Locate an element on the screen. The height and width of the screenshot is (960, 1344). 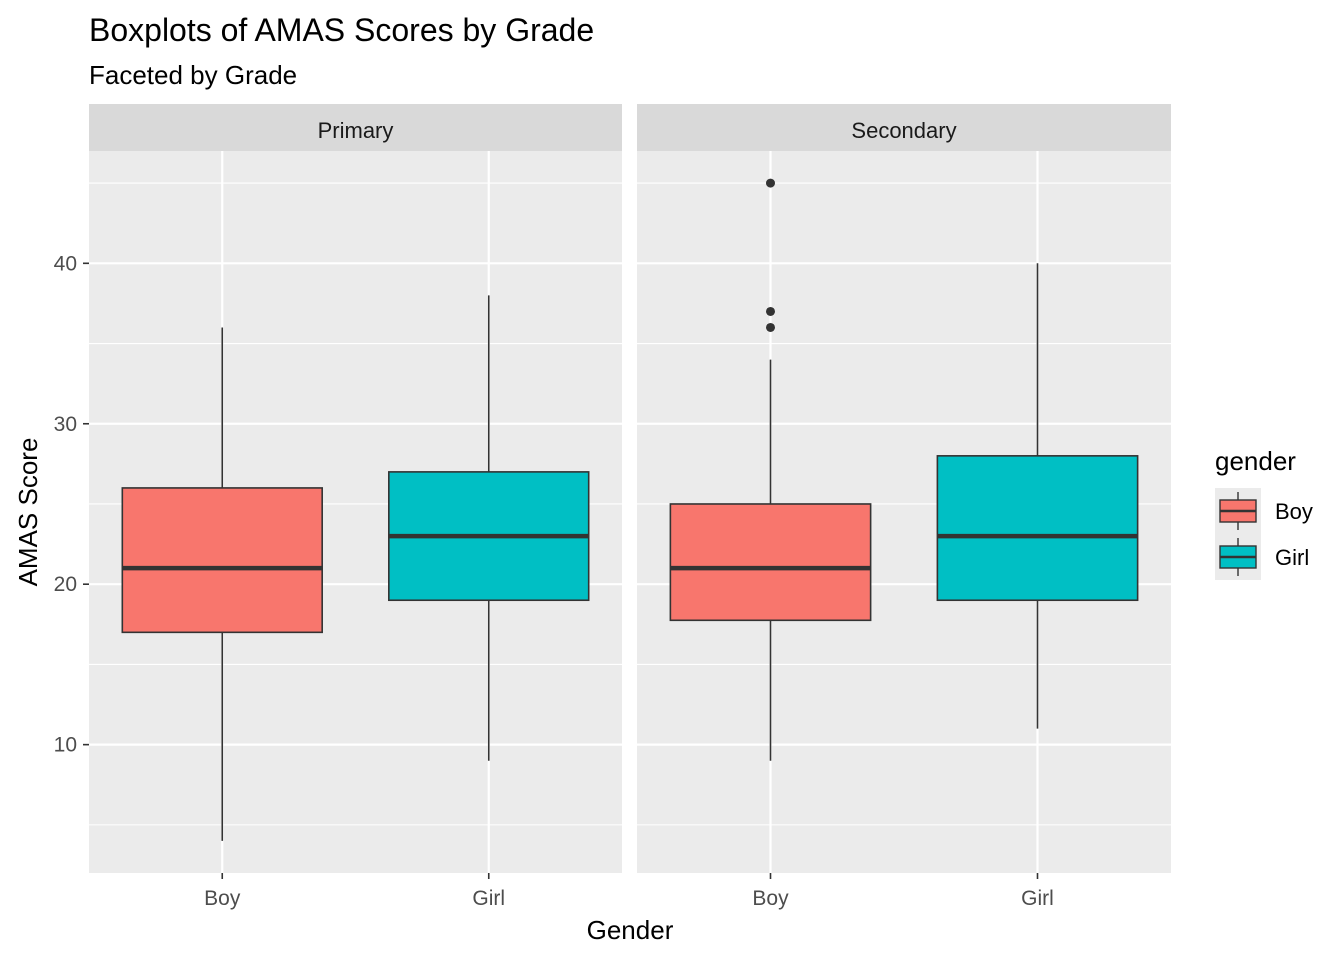
legend-entry-girl: Girl is located at coordinates (1262, 557).